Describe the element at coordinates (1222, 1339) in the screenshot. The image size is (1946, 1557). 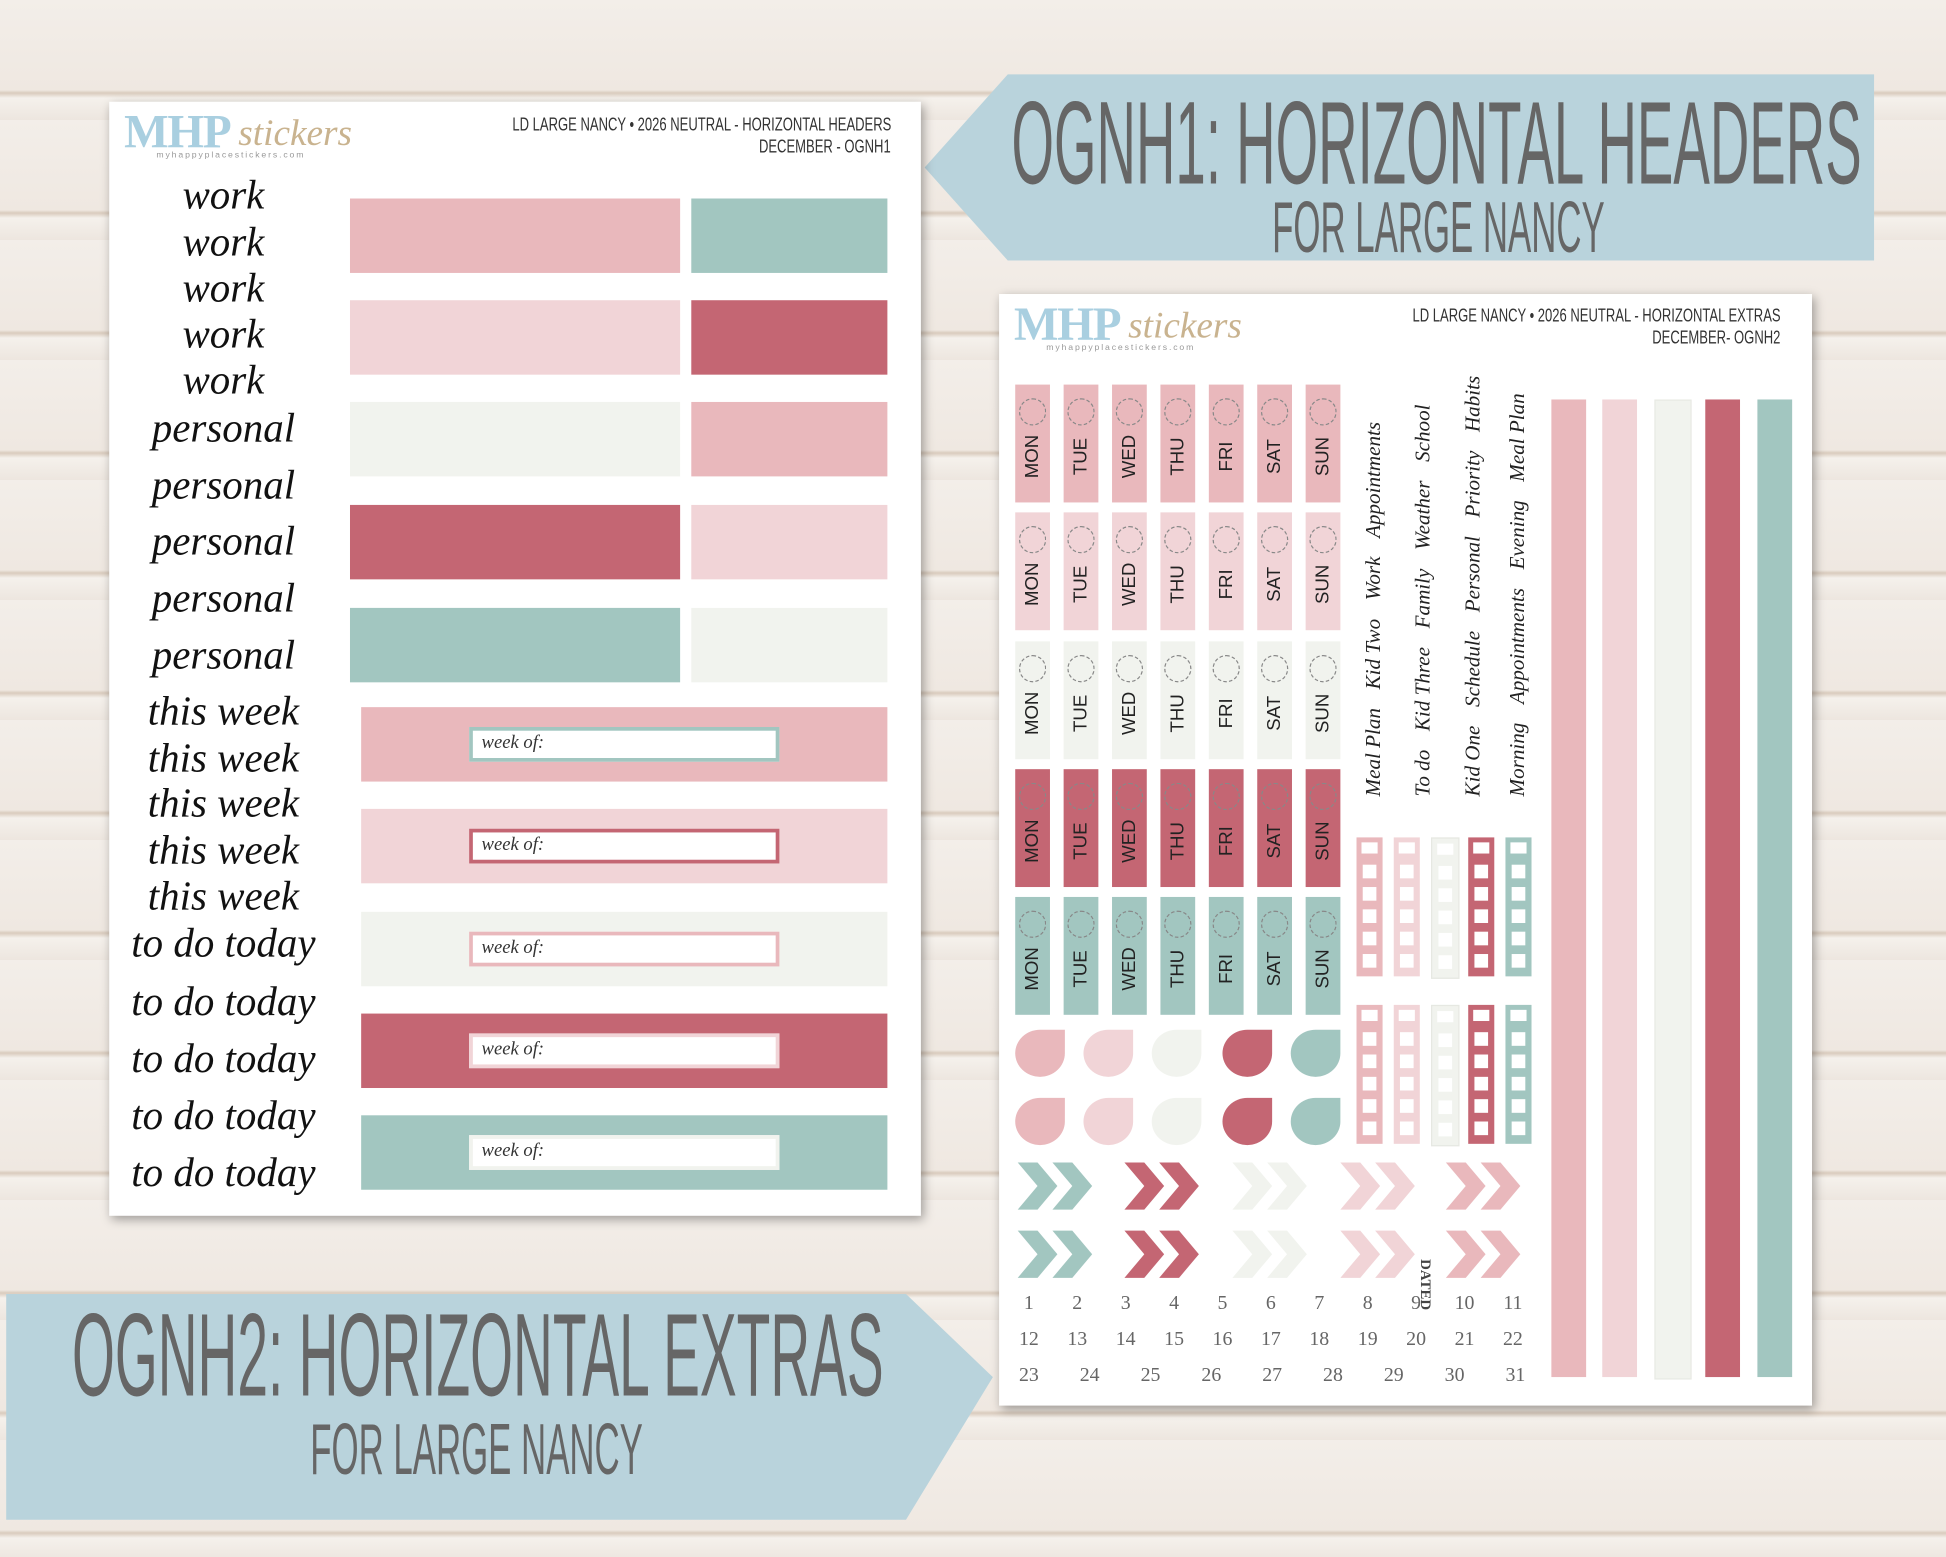
I see `date-number: 16` at that location.